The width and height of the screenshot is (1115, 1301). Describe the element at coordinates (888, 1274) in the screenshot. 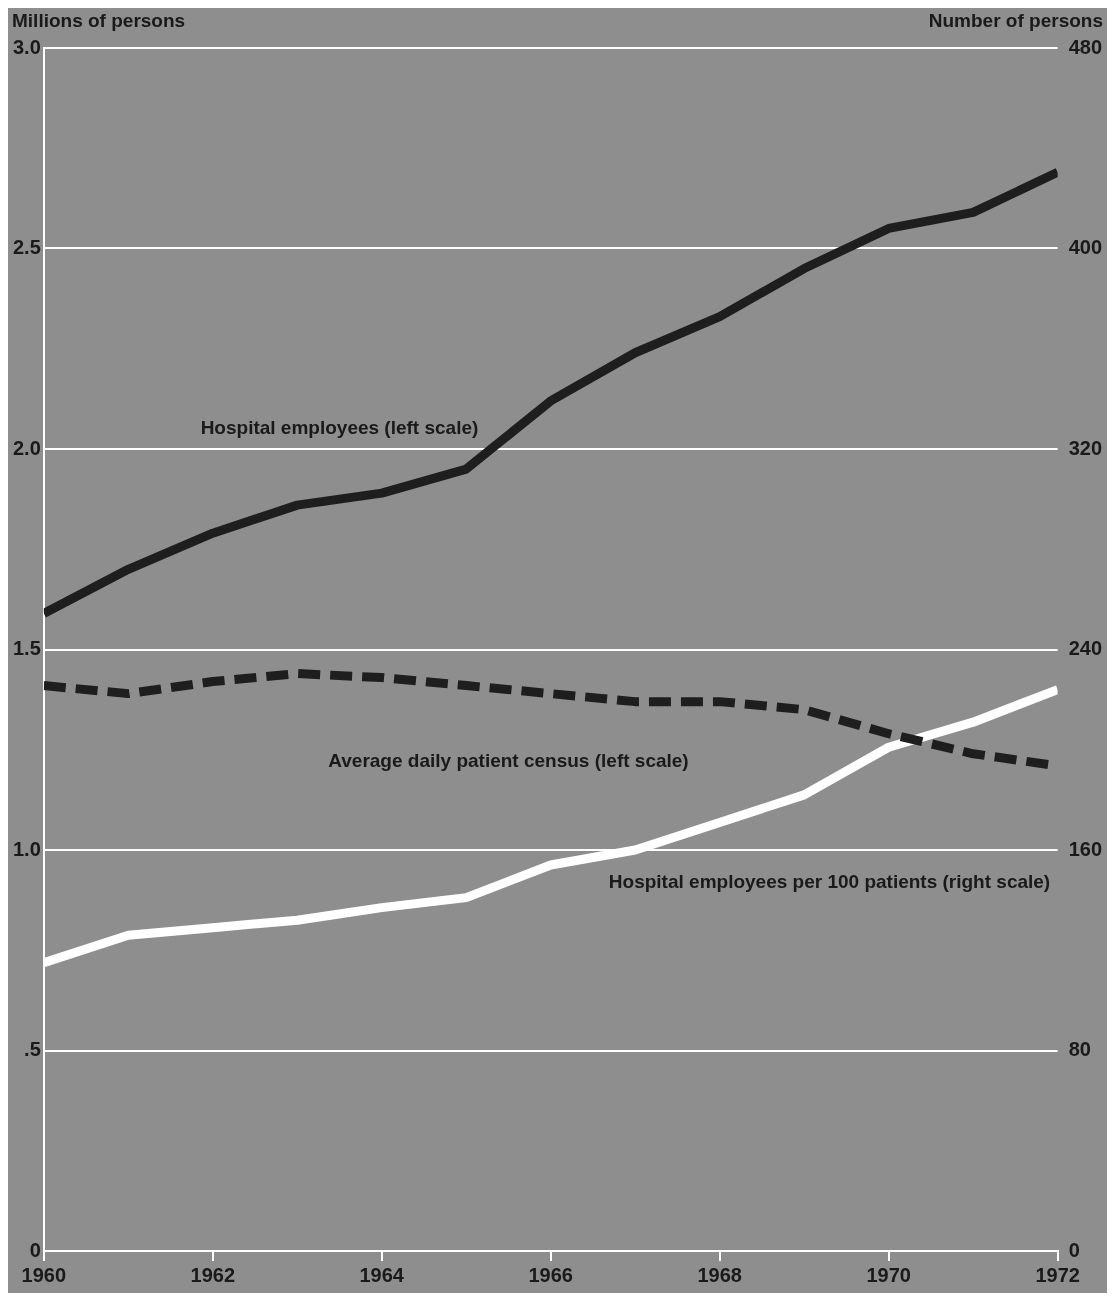

I see `x-tick-label: 1970` at that location.